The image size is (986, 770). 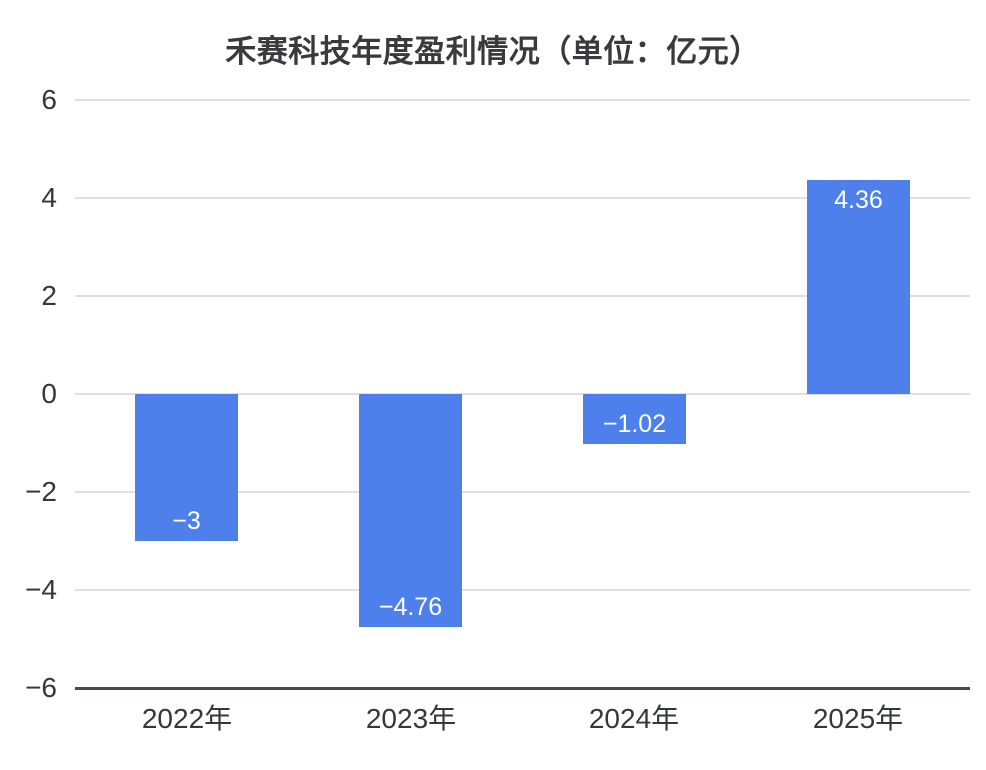 What do you see at coordinates (187, 718) in the screenshot?
I see `x-tick-label: 2022年` at bounding box center [187, 718].